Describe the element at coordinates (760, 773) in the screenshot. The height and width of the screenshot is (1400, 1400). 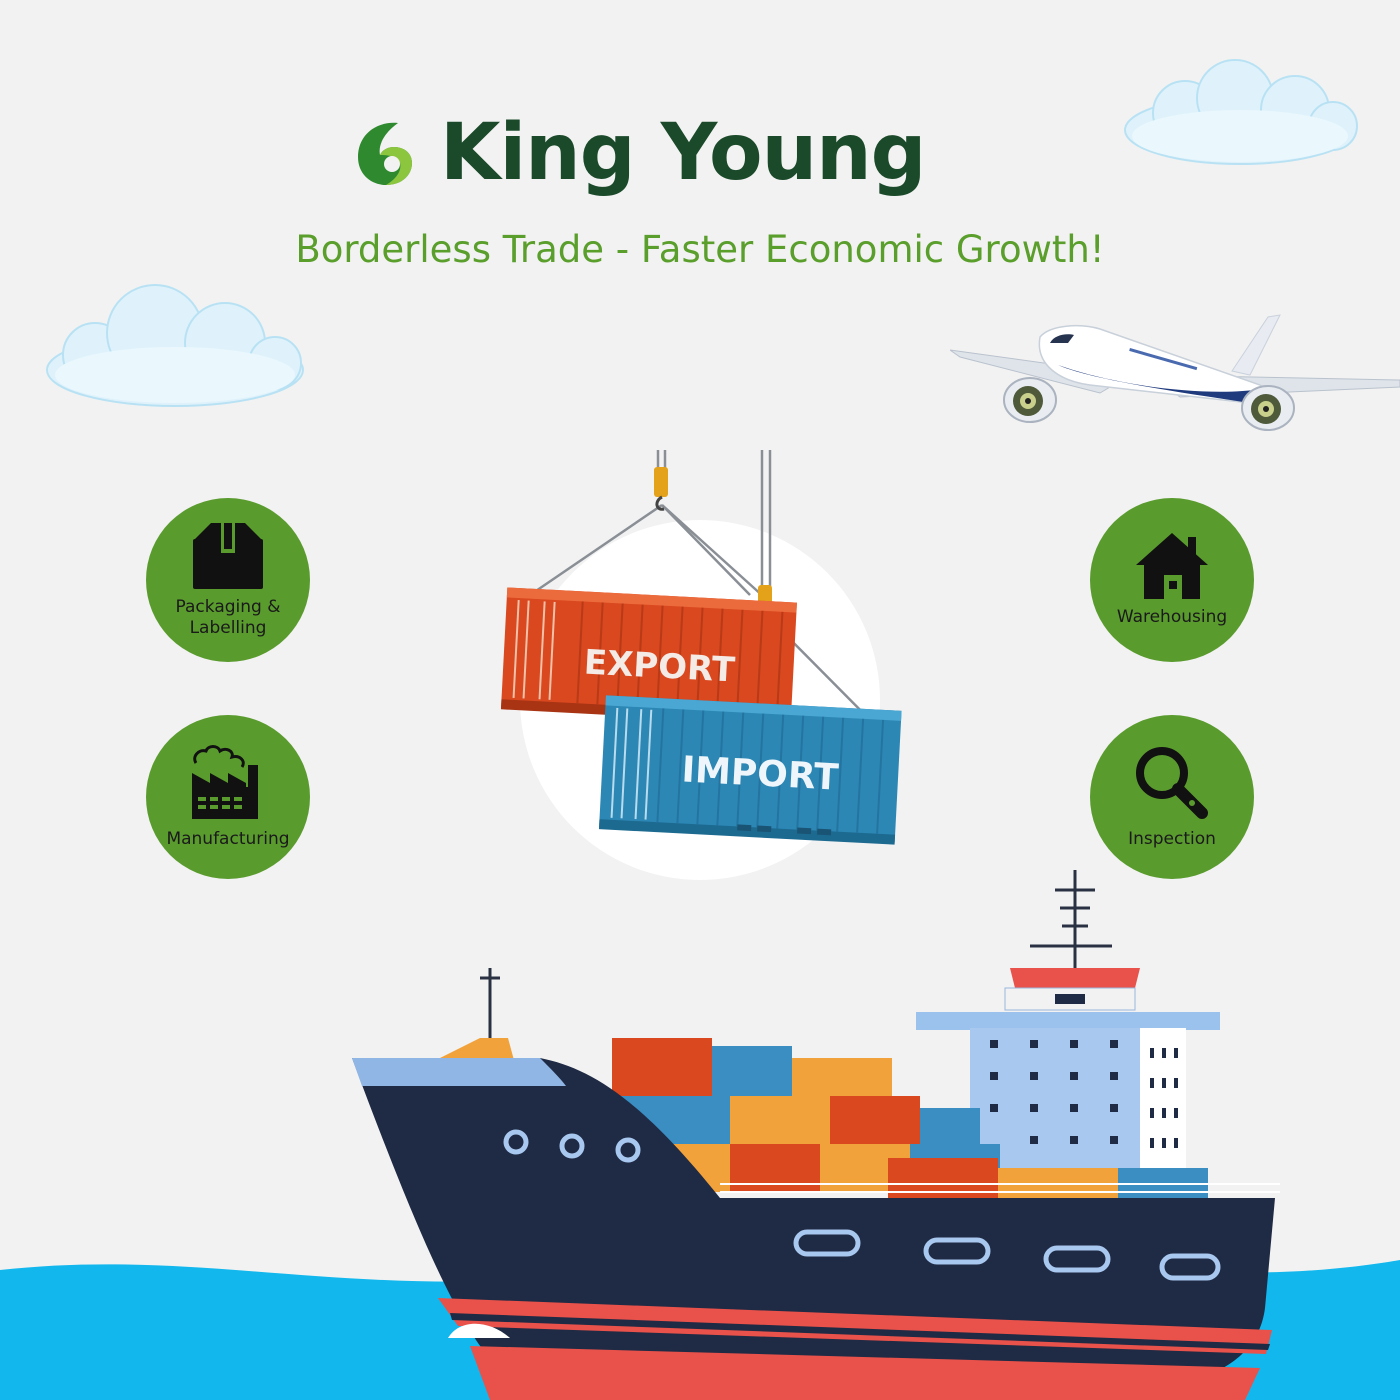
I see `import-label: IMPORT` at that location.